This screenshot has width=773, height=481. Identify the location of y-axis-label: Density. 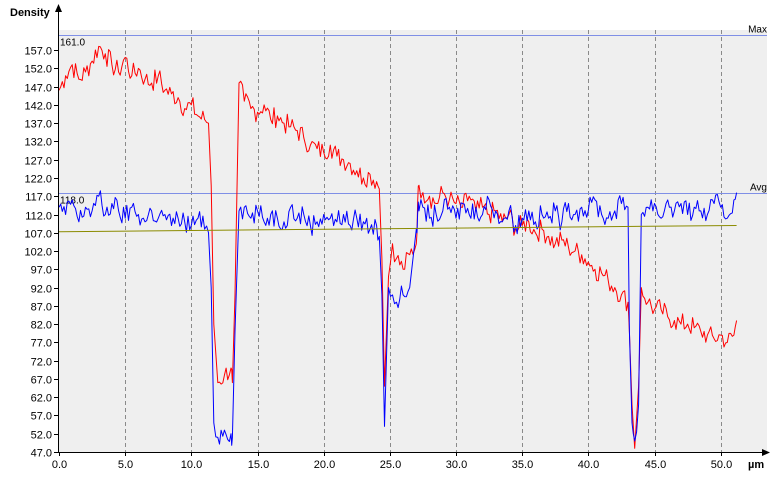
(30, 13).